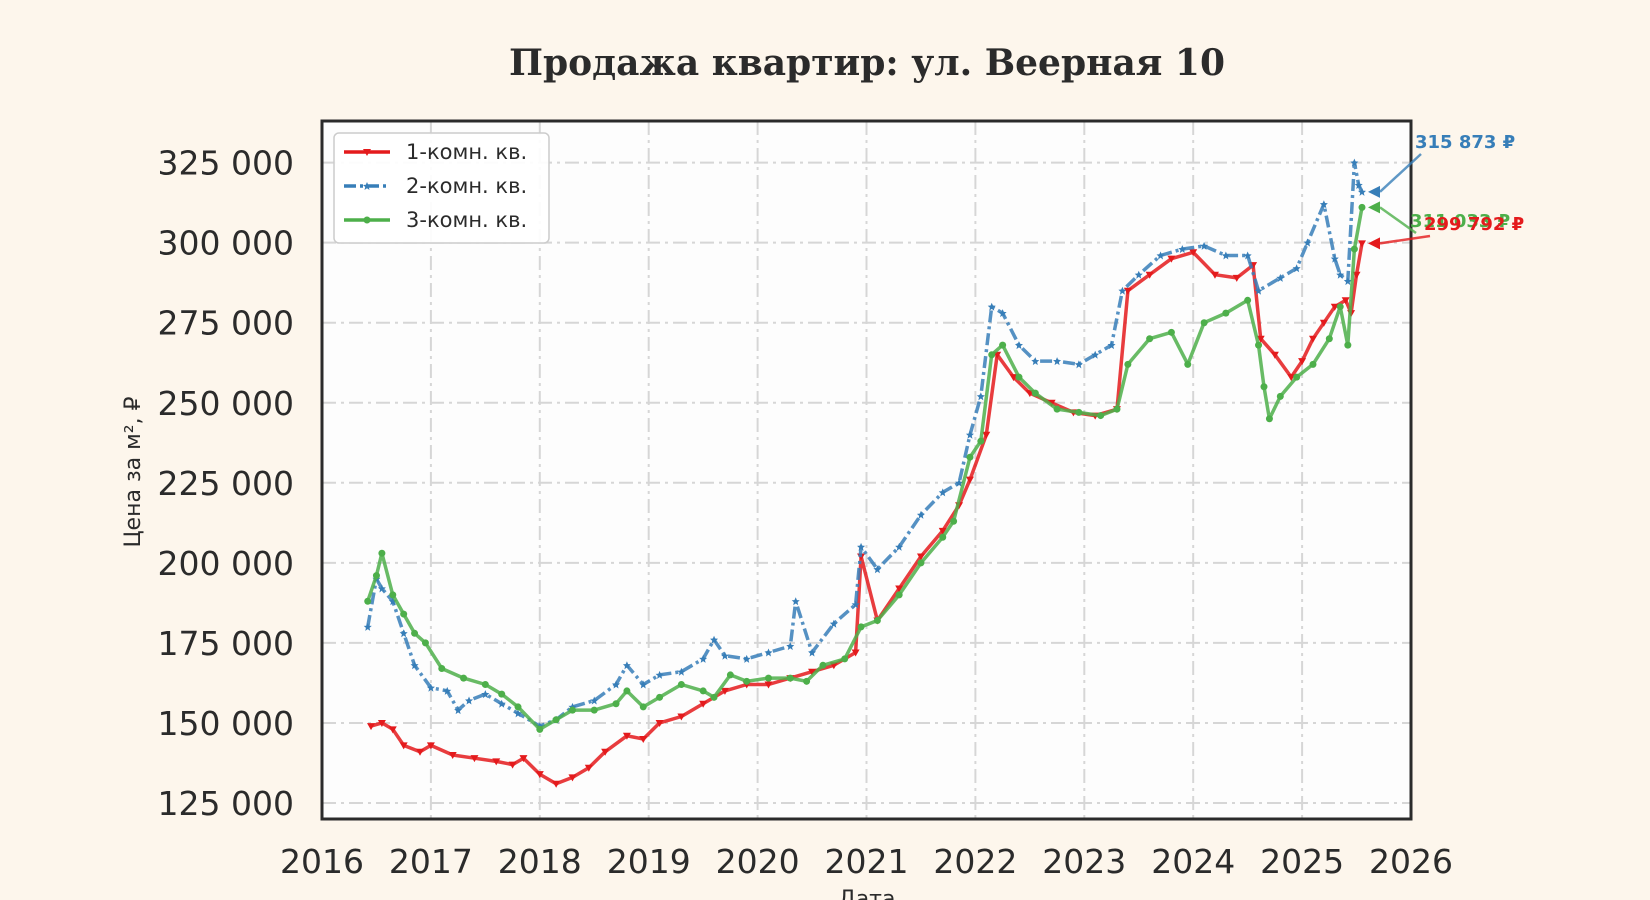 The height and width of the screenshot is (900, 1650). What do you see at coordinates (466, 186) in the screenshot?
I see `legend-label: 2-комн. кв.` at bounding box center [466, 186].